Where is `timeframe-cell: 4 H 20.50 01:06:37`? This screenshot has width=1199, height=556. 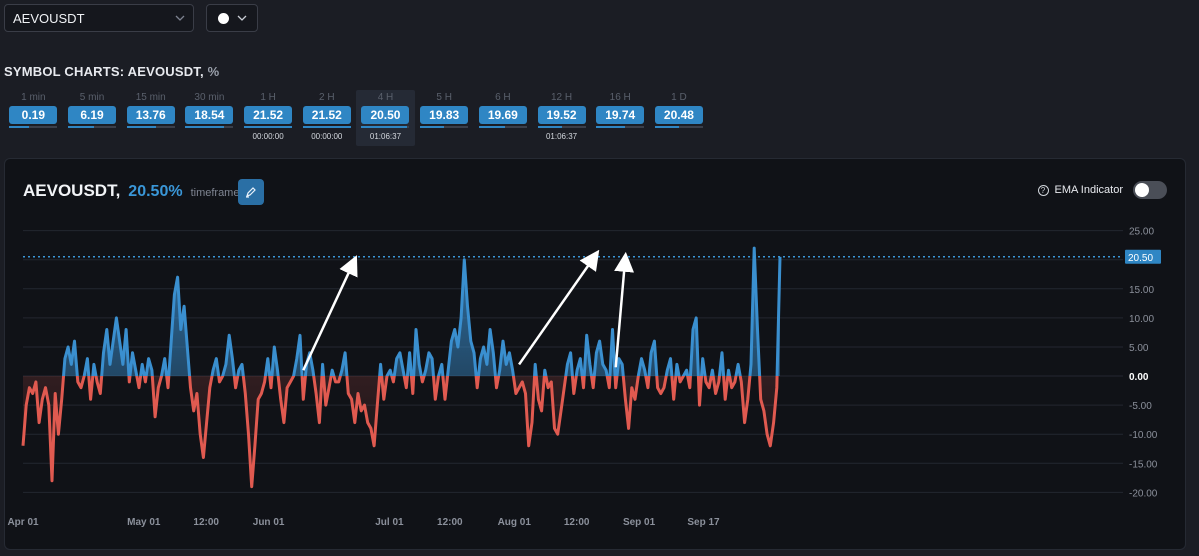
timeframe-cell: 4 H 20.50 01:06:37 is located at coordinates (385, 118).